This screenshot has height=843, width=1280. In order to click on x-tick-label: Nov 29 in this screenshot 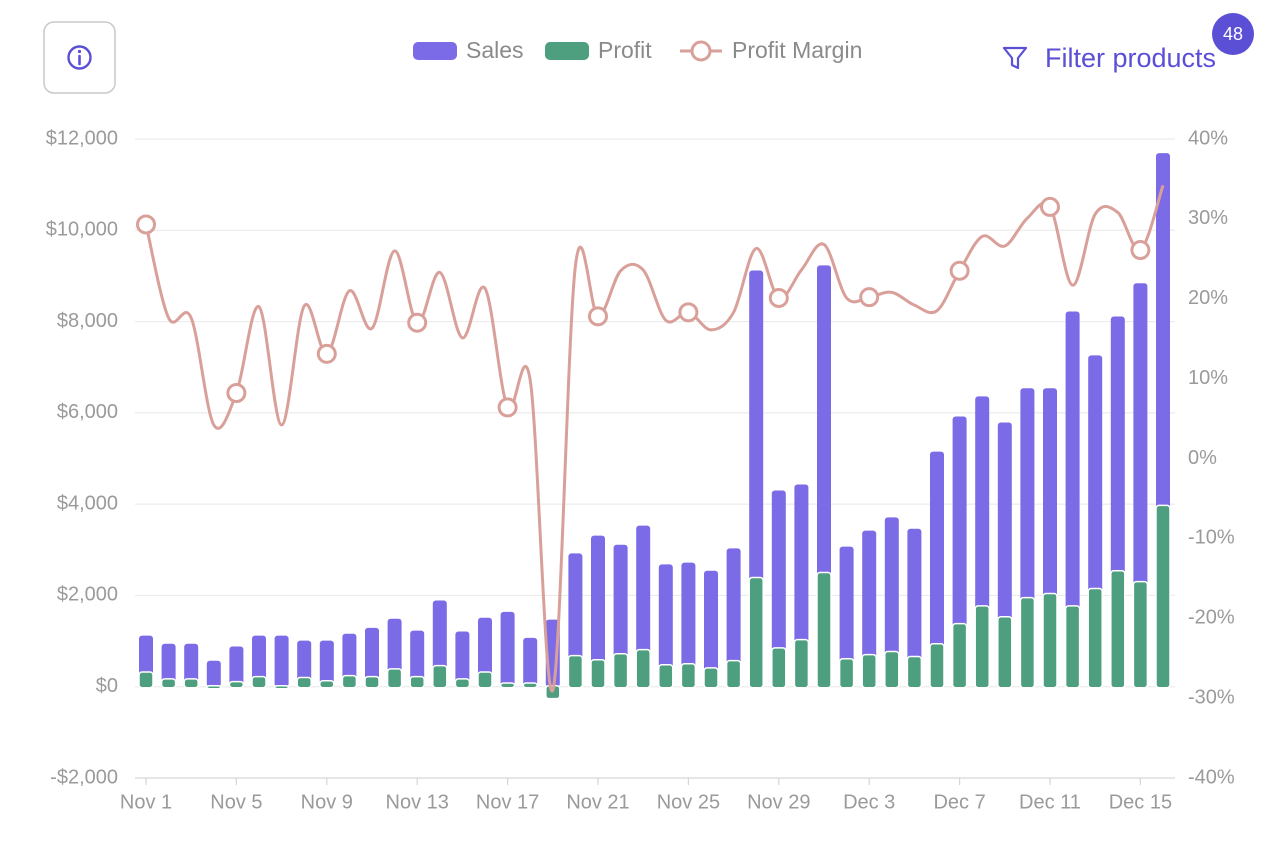, I will do `click(778, 802)`.